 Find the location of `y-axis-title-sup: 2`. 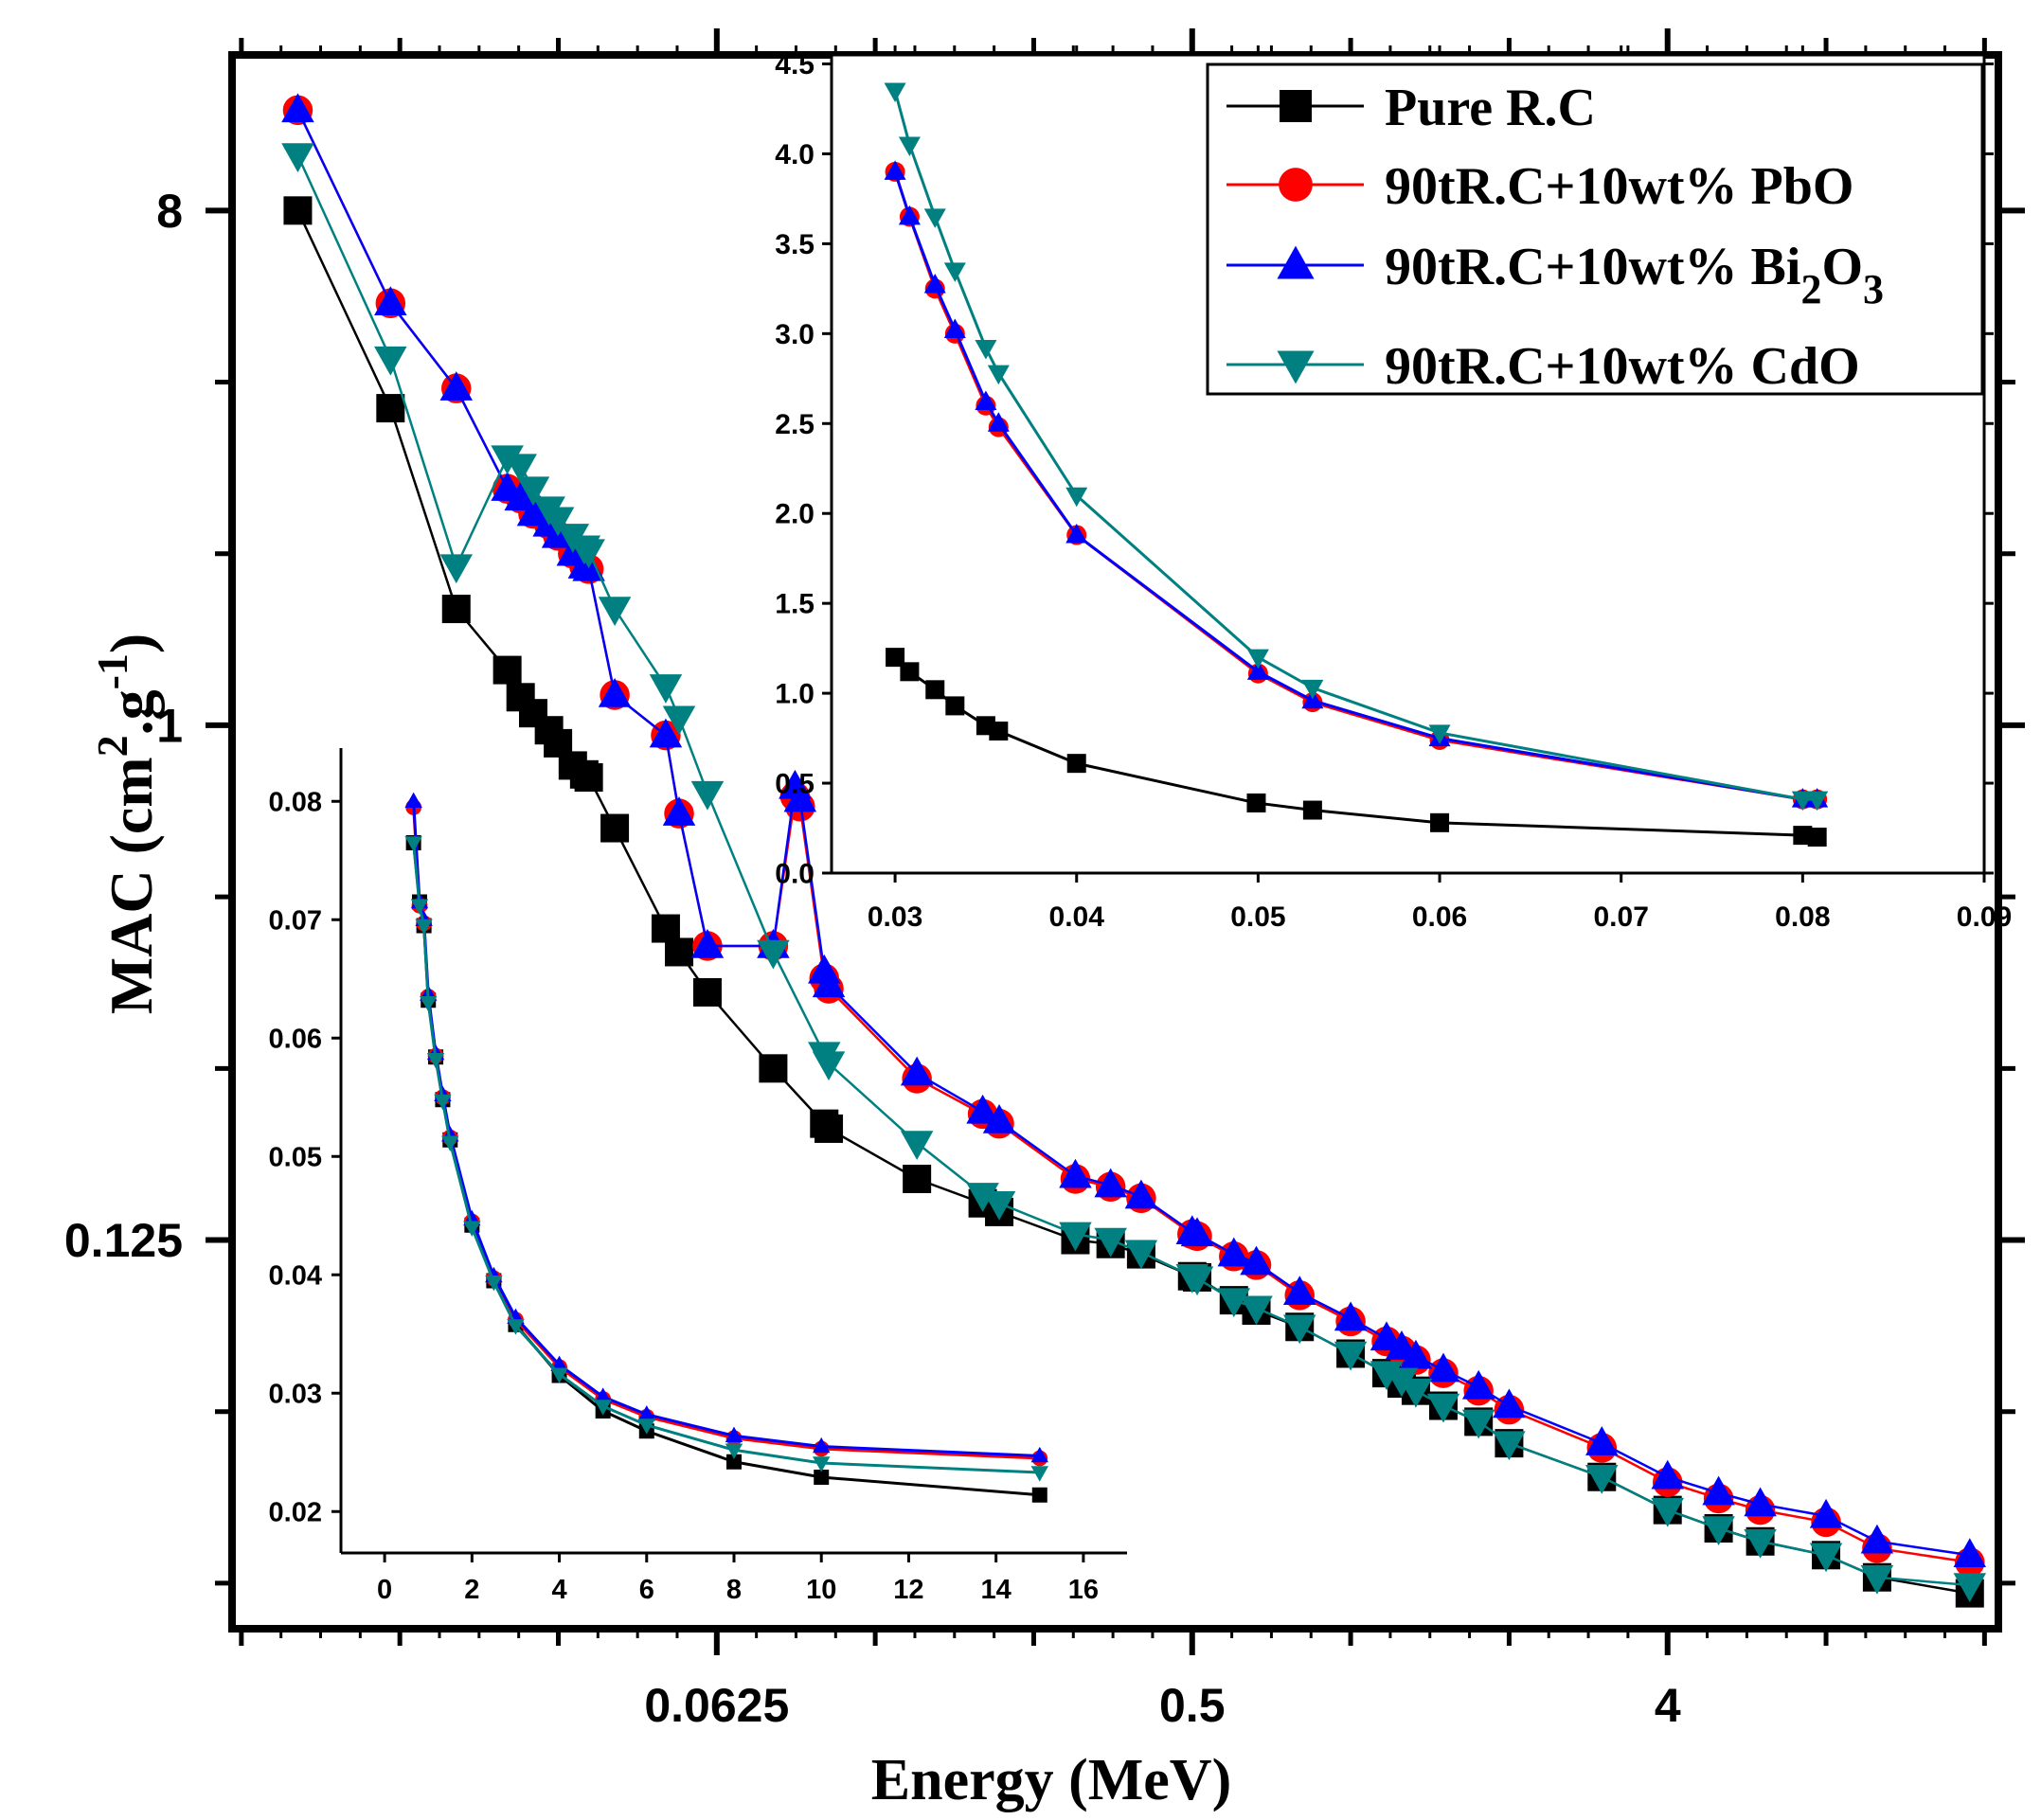

y-axis-title-sup: 2 is located at coordinates (112, 746).